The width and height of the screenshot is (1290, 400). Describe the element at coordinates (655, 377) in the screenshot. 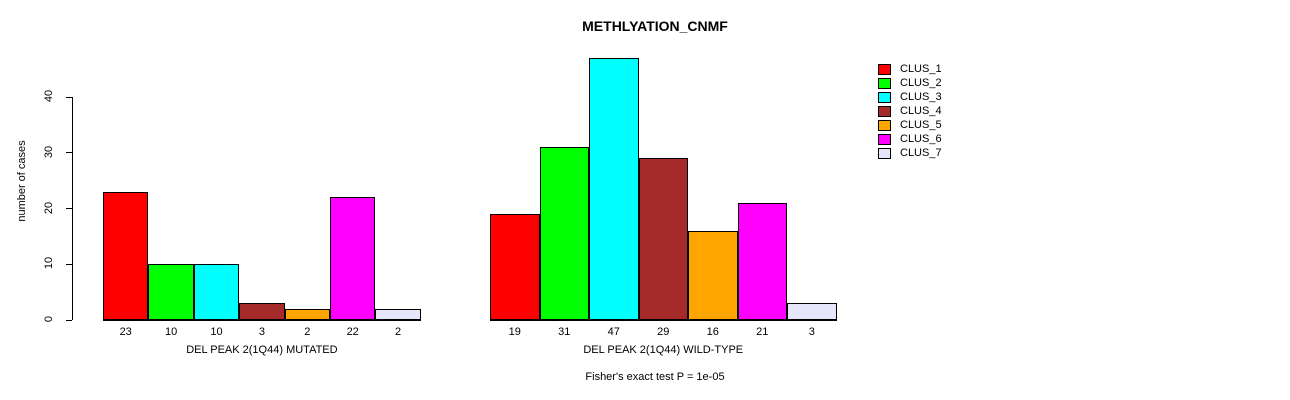

I see `footer-annotation: Fisher's exact test P = 1e-05` at that location.